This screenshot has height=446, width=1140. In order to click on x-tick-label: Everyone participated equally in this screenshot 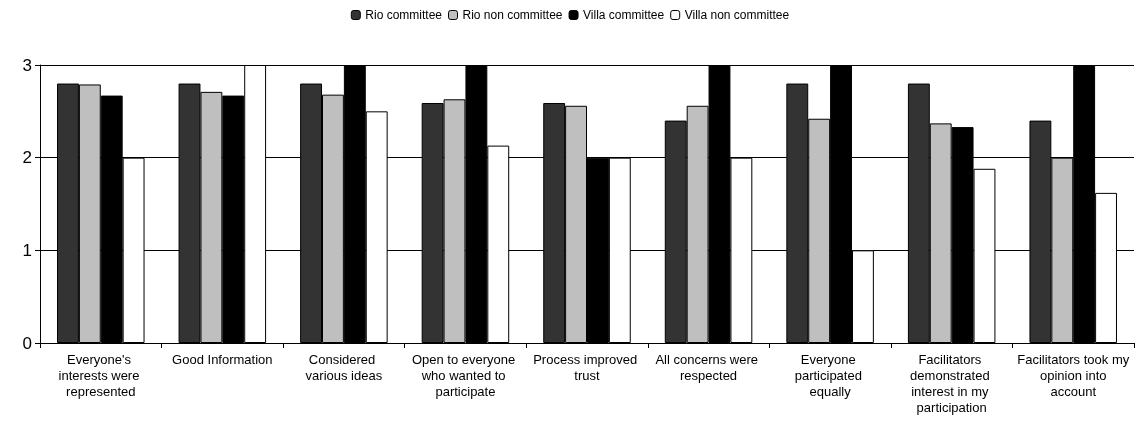, I will do `click(830, 375)`.